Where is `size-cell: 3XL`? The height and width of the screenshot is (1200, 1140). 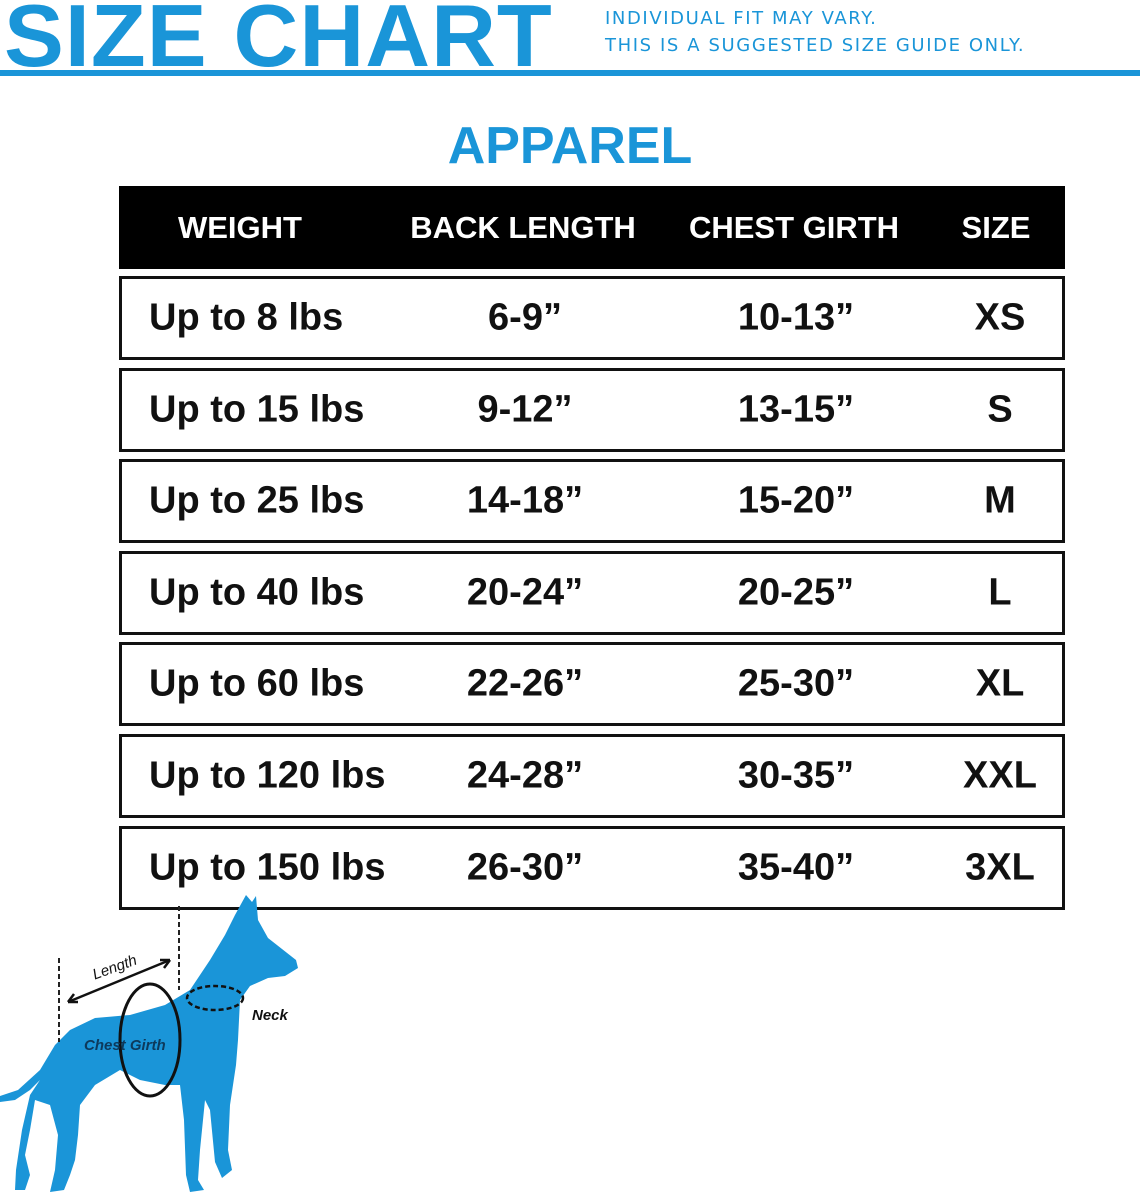
size-cell: 3XL is located at coordinates (1000, 867).